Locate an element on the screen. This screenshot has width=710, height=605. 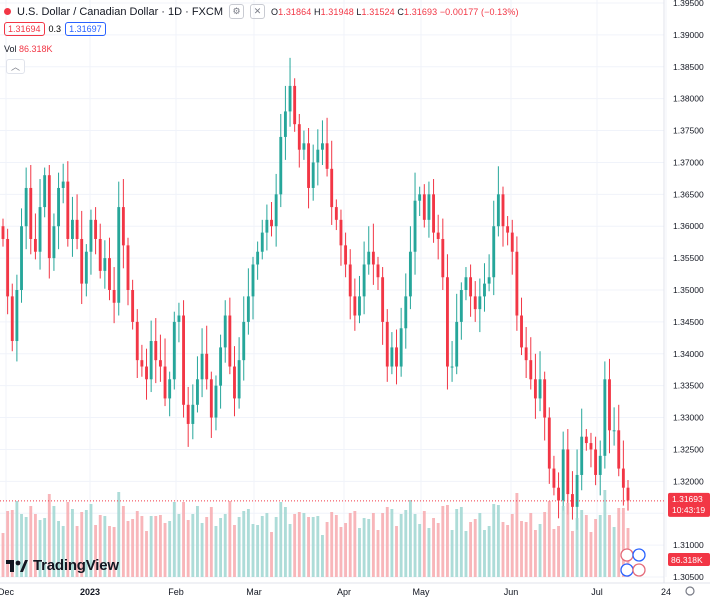
close-icon: ✕ is located at coordinates (258, 11).